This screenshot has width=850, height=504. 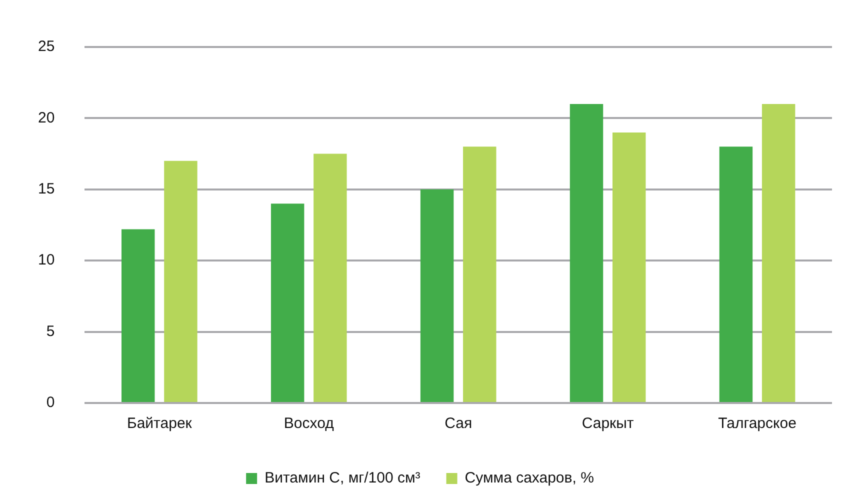 What do you see at coordinates (608, 423) in the screenshot?
I see `x-tick-label: Саркыт` at bounding box center [608, 423].